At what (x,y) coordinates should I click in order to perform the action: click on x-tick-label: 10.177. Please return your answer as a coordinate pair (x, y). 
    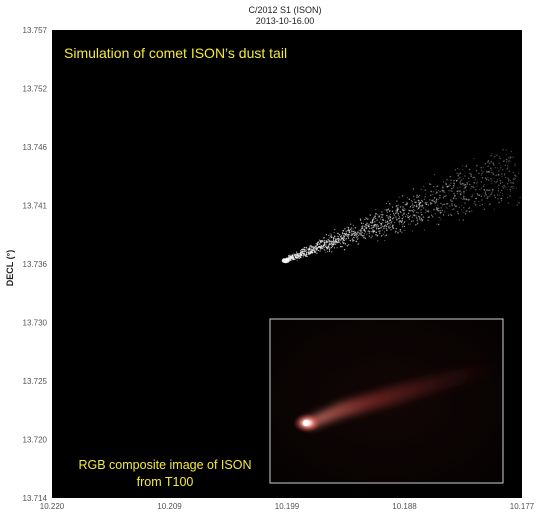
    Looking at the image, I should click on (522, 506).